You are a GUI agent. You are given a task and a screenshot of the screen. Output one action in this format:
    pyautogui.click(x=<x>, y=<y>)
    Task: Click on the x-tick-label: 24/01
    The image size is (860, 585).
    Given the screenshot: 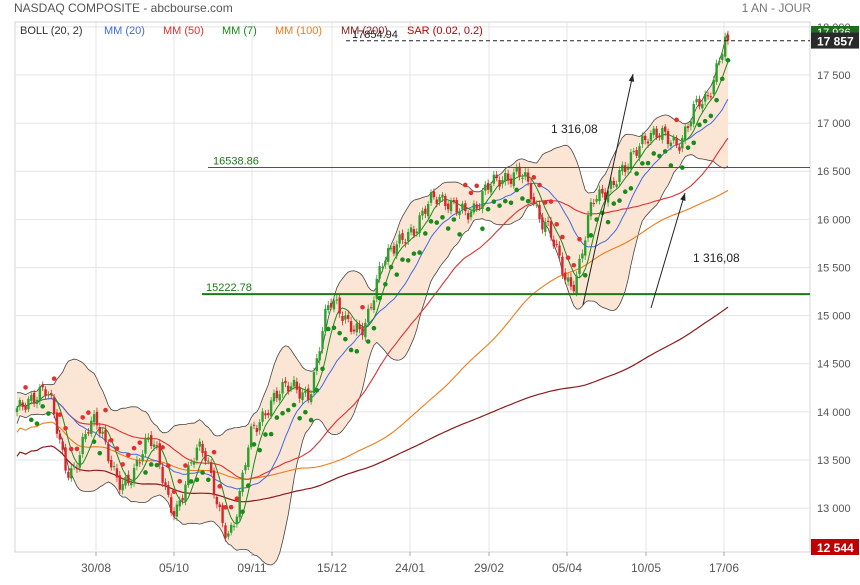 What is the action you would take?
    pyautogui.click(x=410, y=568)
    